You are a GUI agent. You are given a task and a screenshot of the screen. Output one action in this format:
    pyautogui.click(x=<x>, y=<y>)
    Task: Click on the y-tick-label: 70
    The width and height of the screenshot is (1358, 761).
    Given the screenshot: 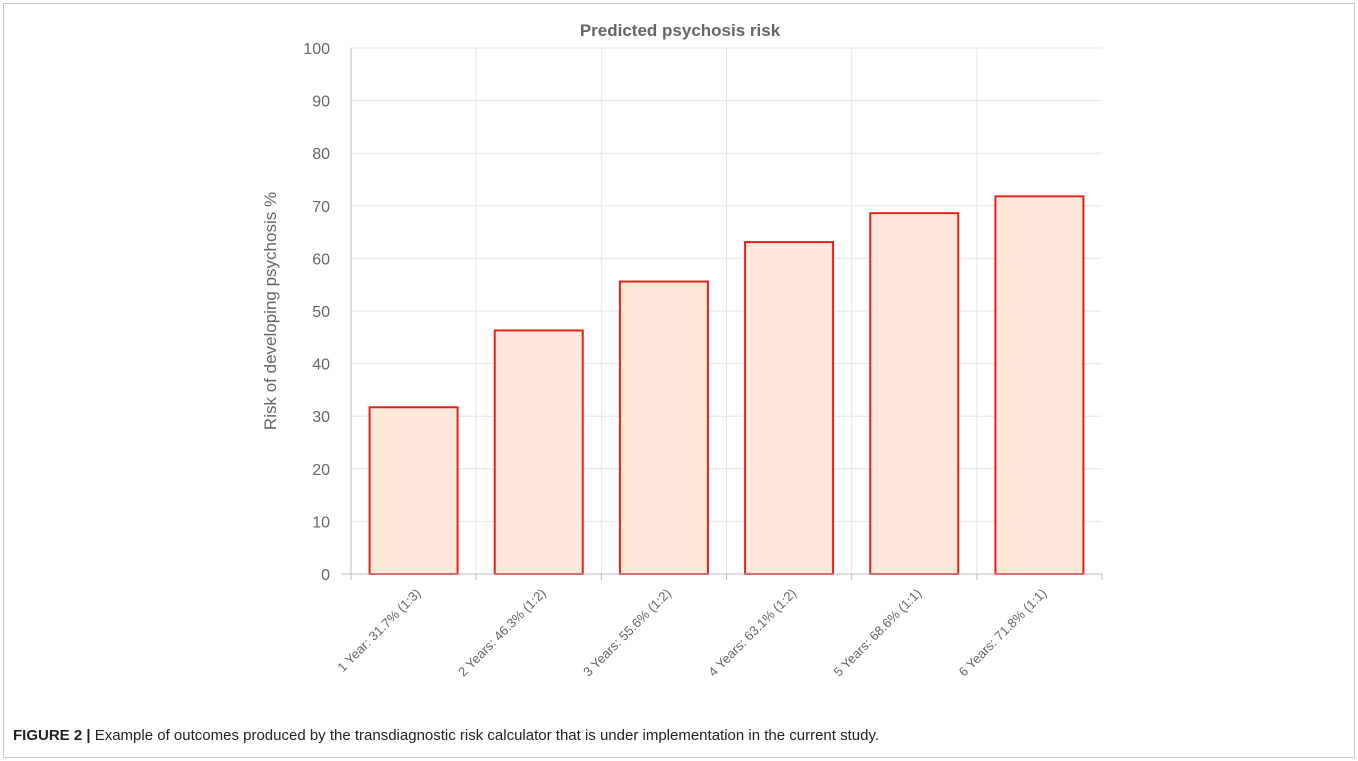 What is the action you would take?
    pyautogui.click(x=321, y=207)
    